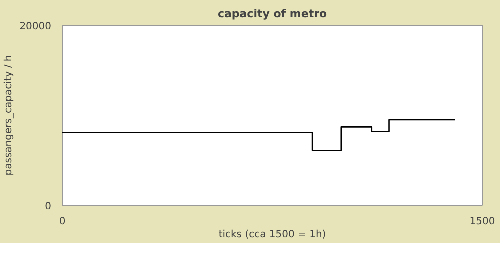 The width and height of the screenshot is (500, 264). I want to click on line-series, so click(259, 135).